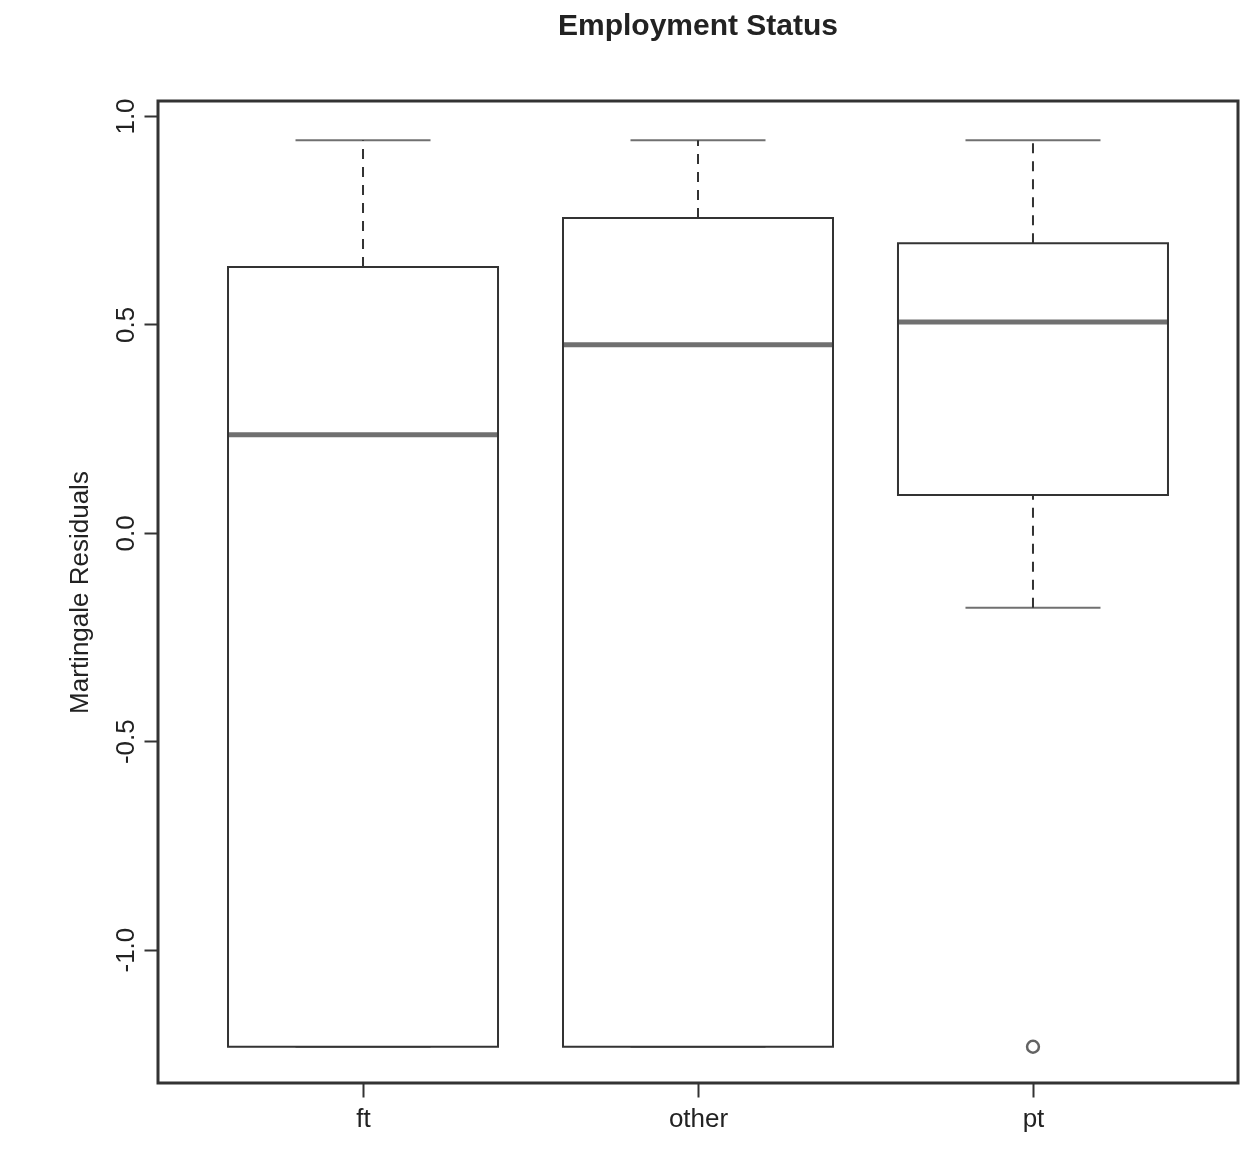 The height and width of the screenshot is (1162, 1246). What do you see at coordinates (78, 592) in the screenshot?
I see `y-axis-title: Martingale Residuals` at bounding box center [78, 592].